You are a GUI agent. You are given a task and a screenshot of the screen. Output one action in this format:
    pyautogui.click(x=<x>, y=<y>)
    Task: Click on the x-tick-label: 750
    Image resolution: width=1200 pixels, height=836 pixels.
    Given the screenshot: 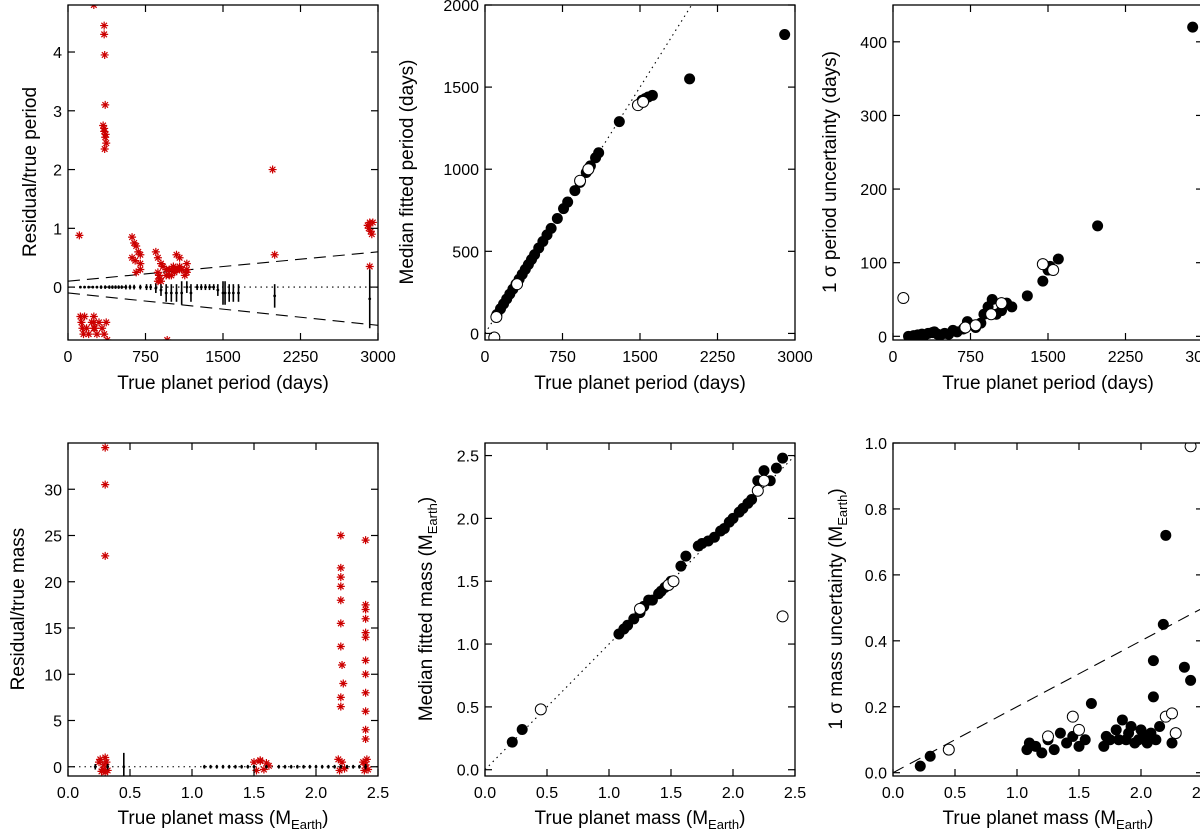 What is the action you would take?
    pyautogui.click(x=970, y=357)
    